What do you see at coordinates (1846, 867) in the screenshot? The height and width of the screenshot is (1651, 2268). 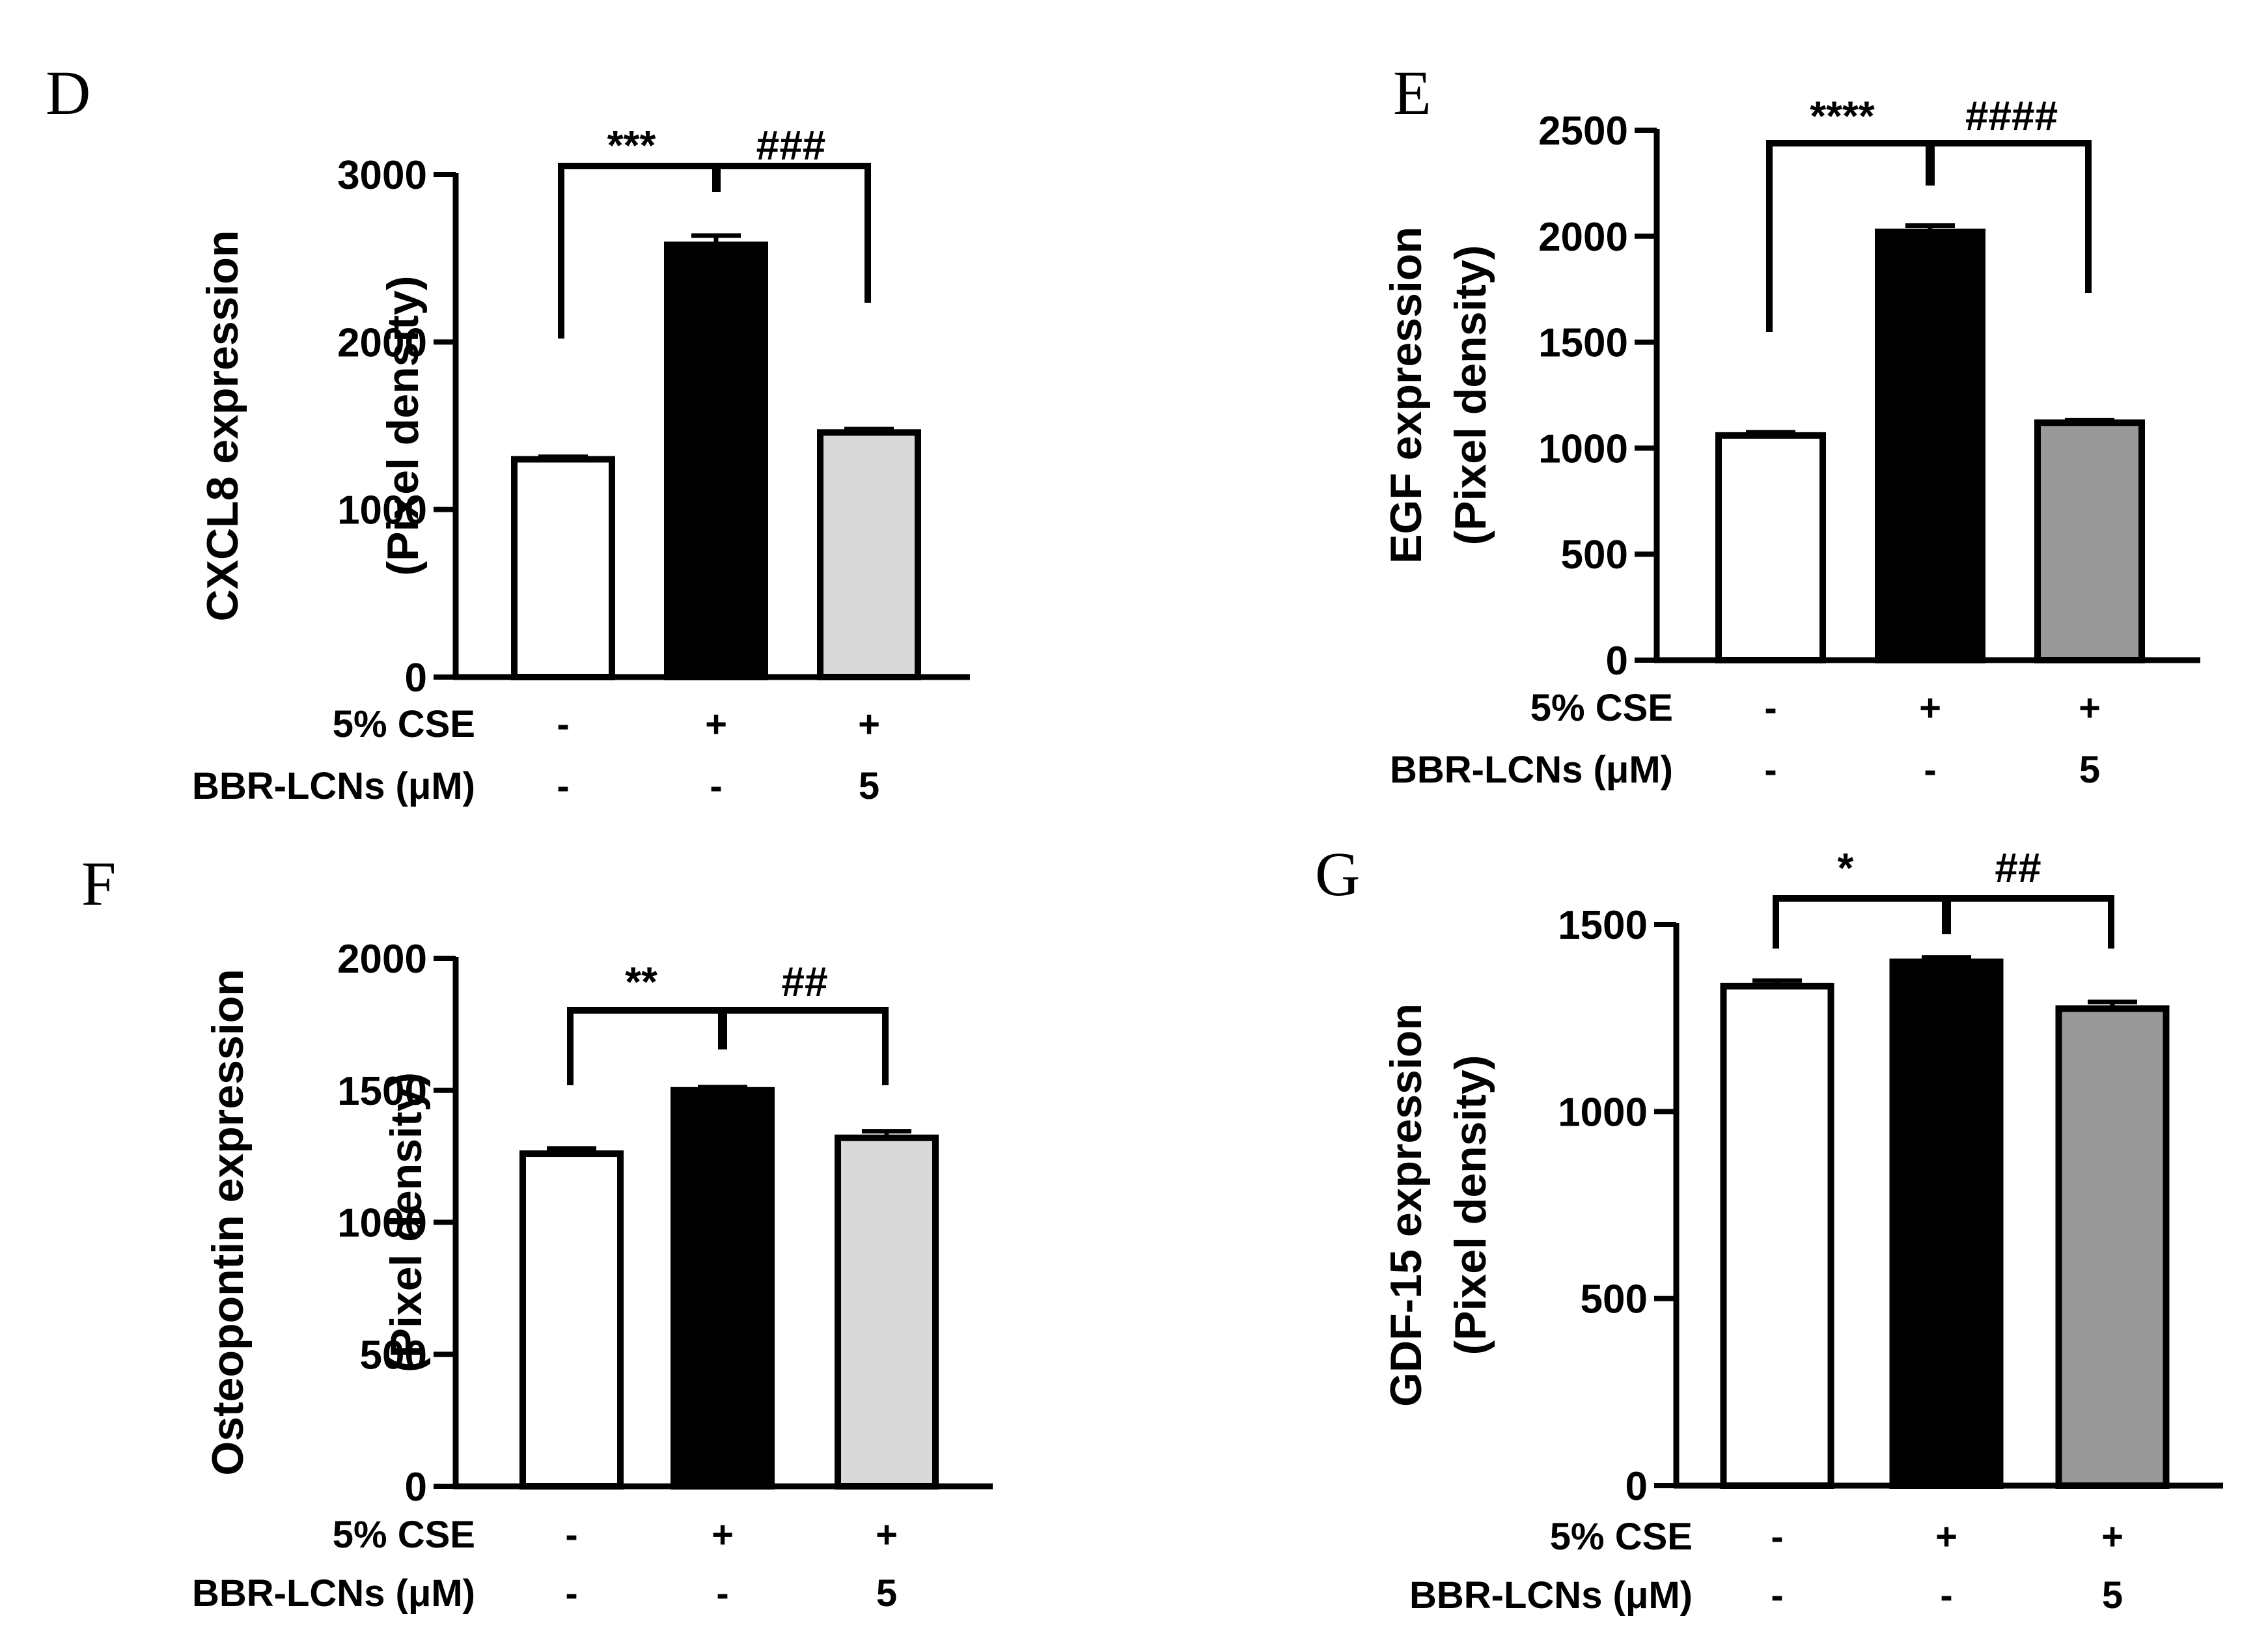 I see `significance-label-cse: *` at bounding box center [1846, 867].